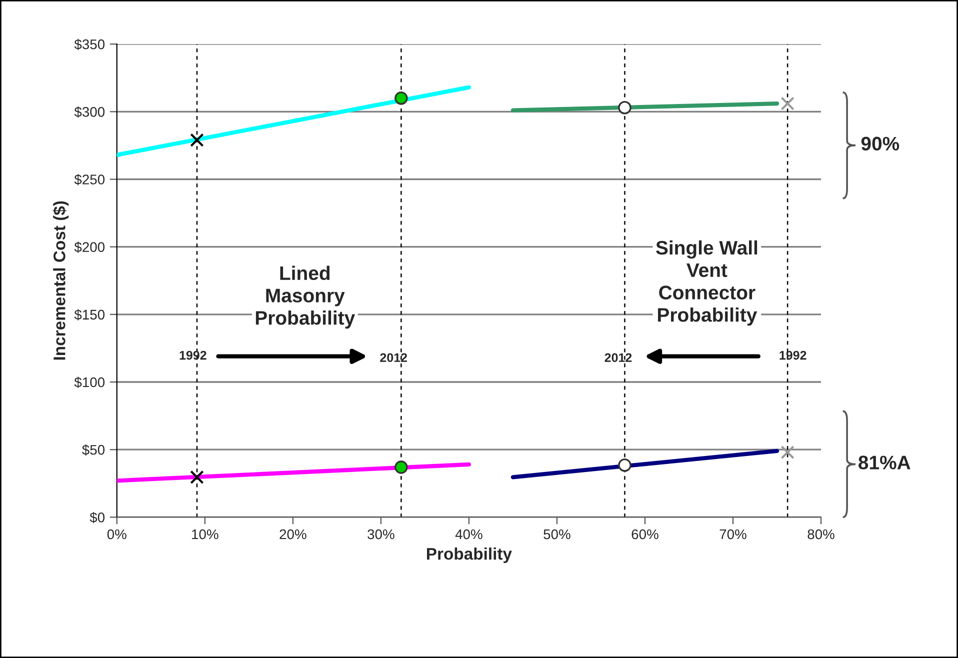 The width and height of the screenshot is (958, 658). What do you see at coordinates (707, 283) in the screenshot?
I see `annotation: Single Wall Vent Connector Probability` at bounding box center [707, 283].